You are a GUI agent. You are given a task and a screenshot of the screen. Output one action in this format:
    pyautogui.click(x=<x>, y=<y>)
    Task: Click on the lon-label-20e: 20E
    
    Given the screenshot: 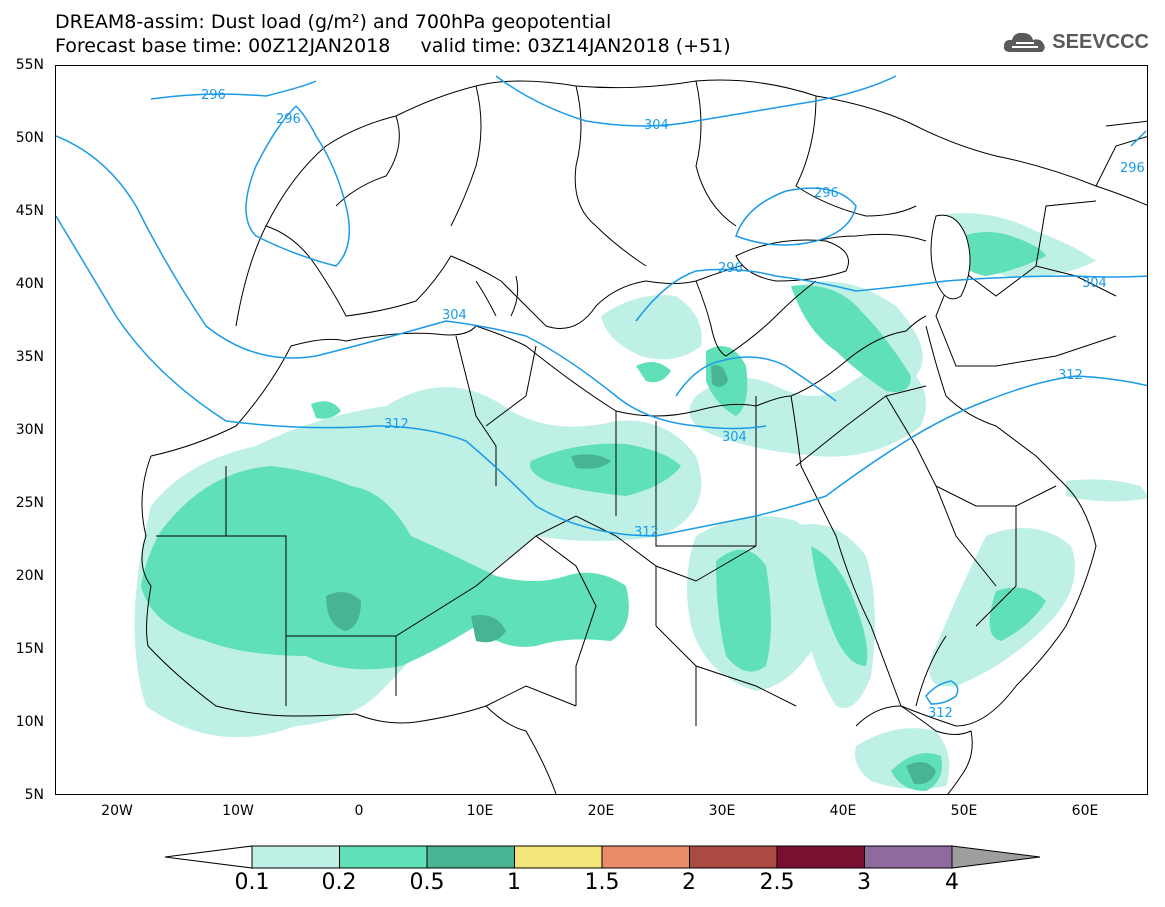 What is the action you would take?
    pyautogui.click(x=601, y=811)
    